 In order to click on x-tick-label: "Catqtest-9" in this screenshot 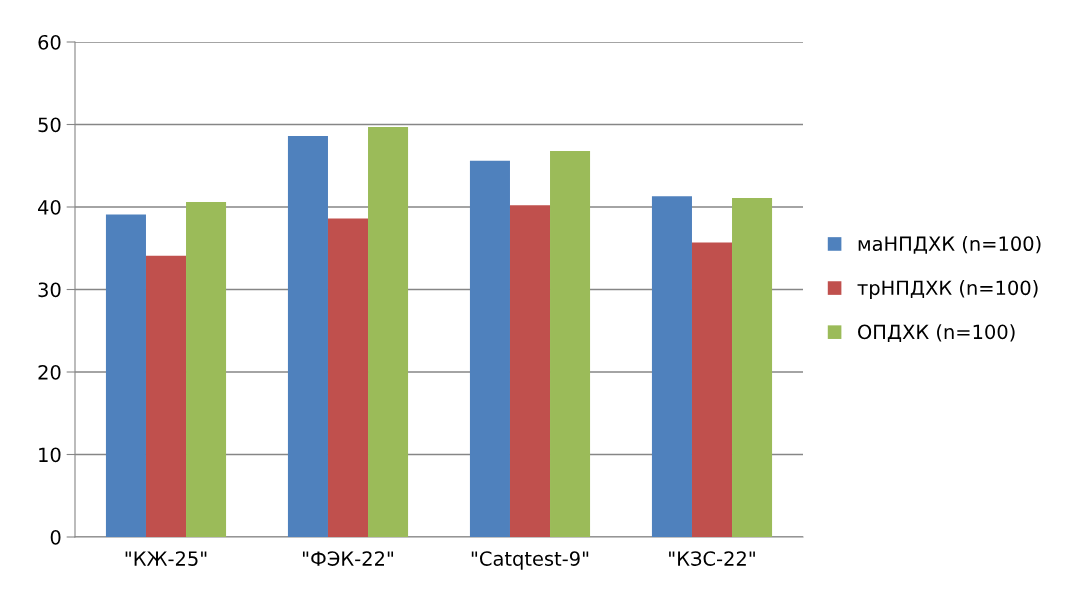, I will do `click(530, 560)`.